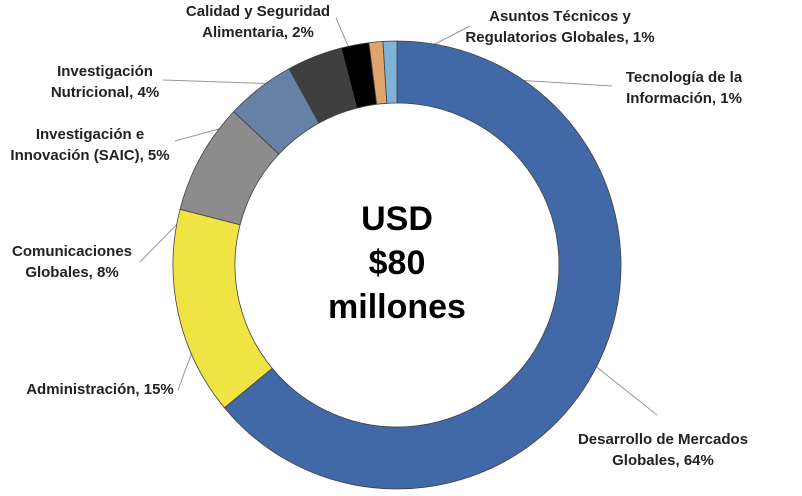  Describe the element at coordinates (397, 307) in the screenshot. I see `center-label: millones` at that location.